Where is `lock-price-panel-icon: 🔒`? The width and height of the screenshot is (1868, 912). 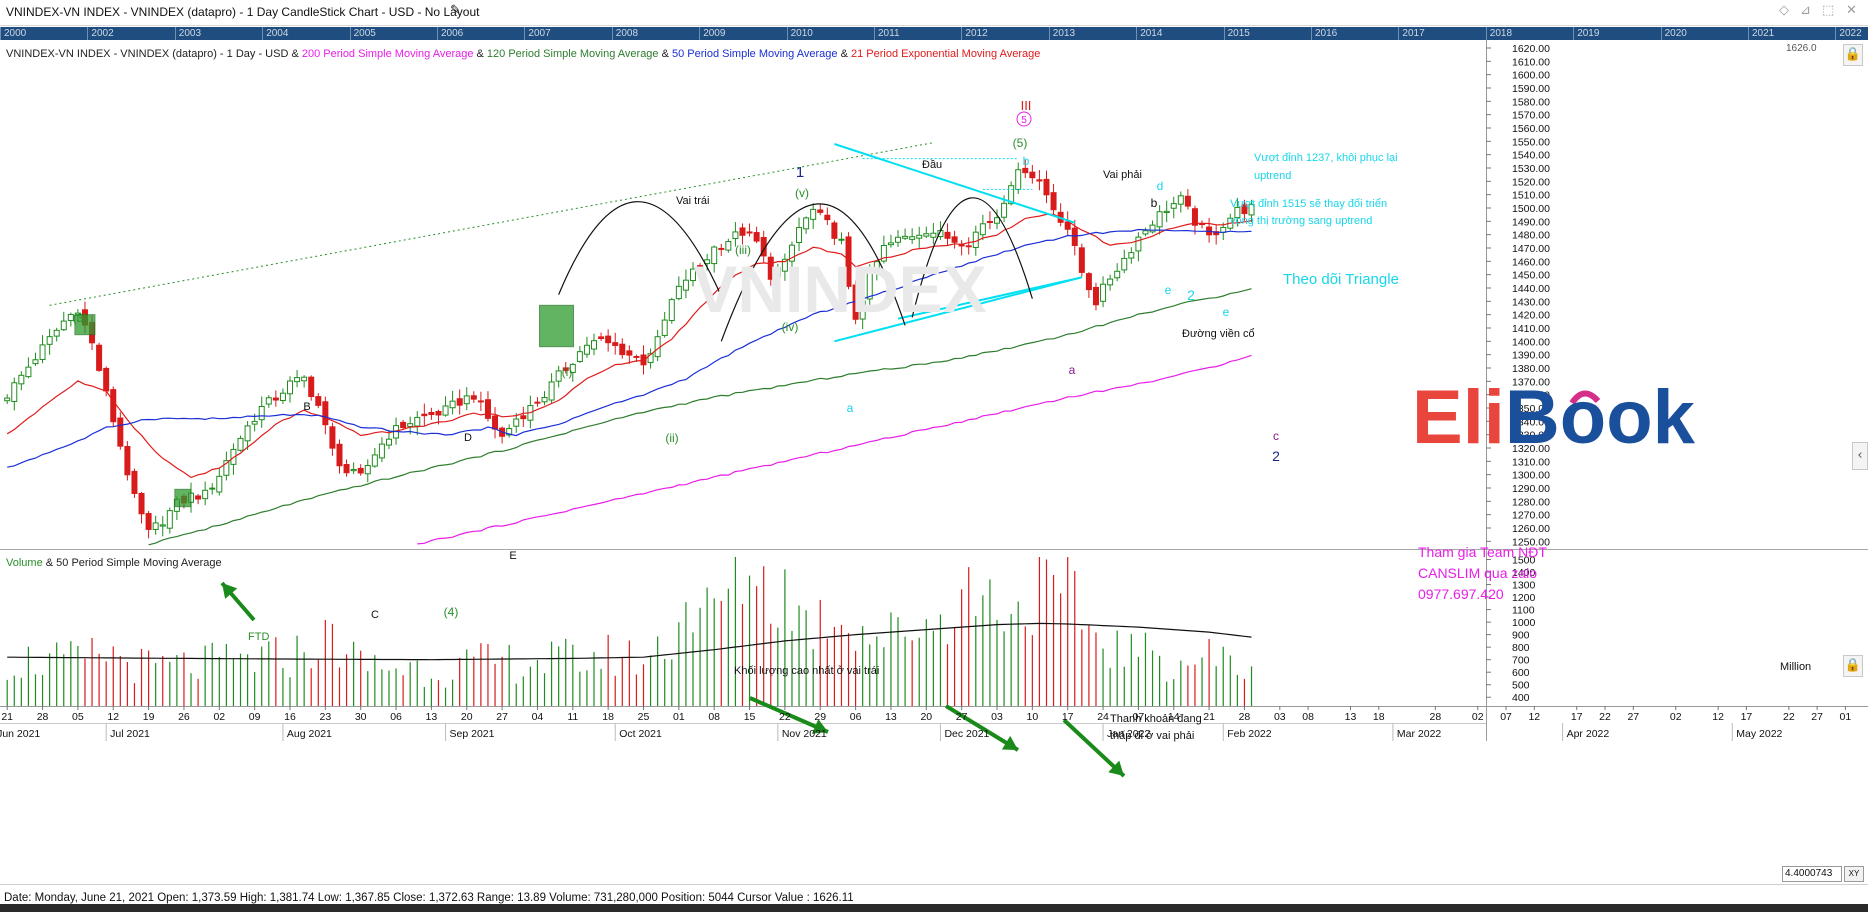
lock-price-panel-icon: 🔒 is located at coordinates (1853, 55).